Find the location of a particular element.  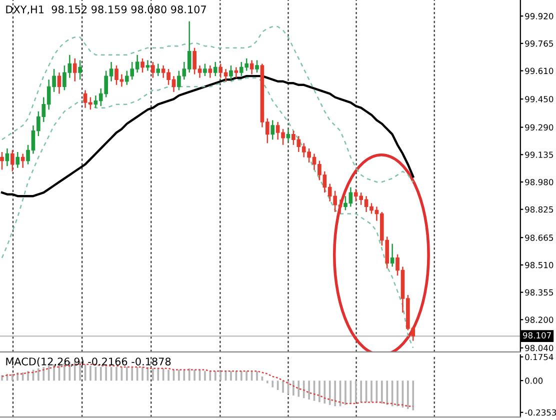

y-tick-label: 0.00 is located at coordinates (534, 381).